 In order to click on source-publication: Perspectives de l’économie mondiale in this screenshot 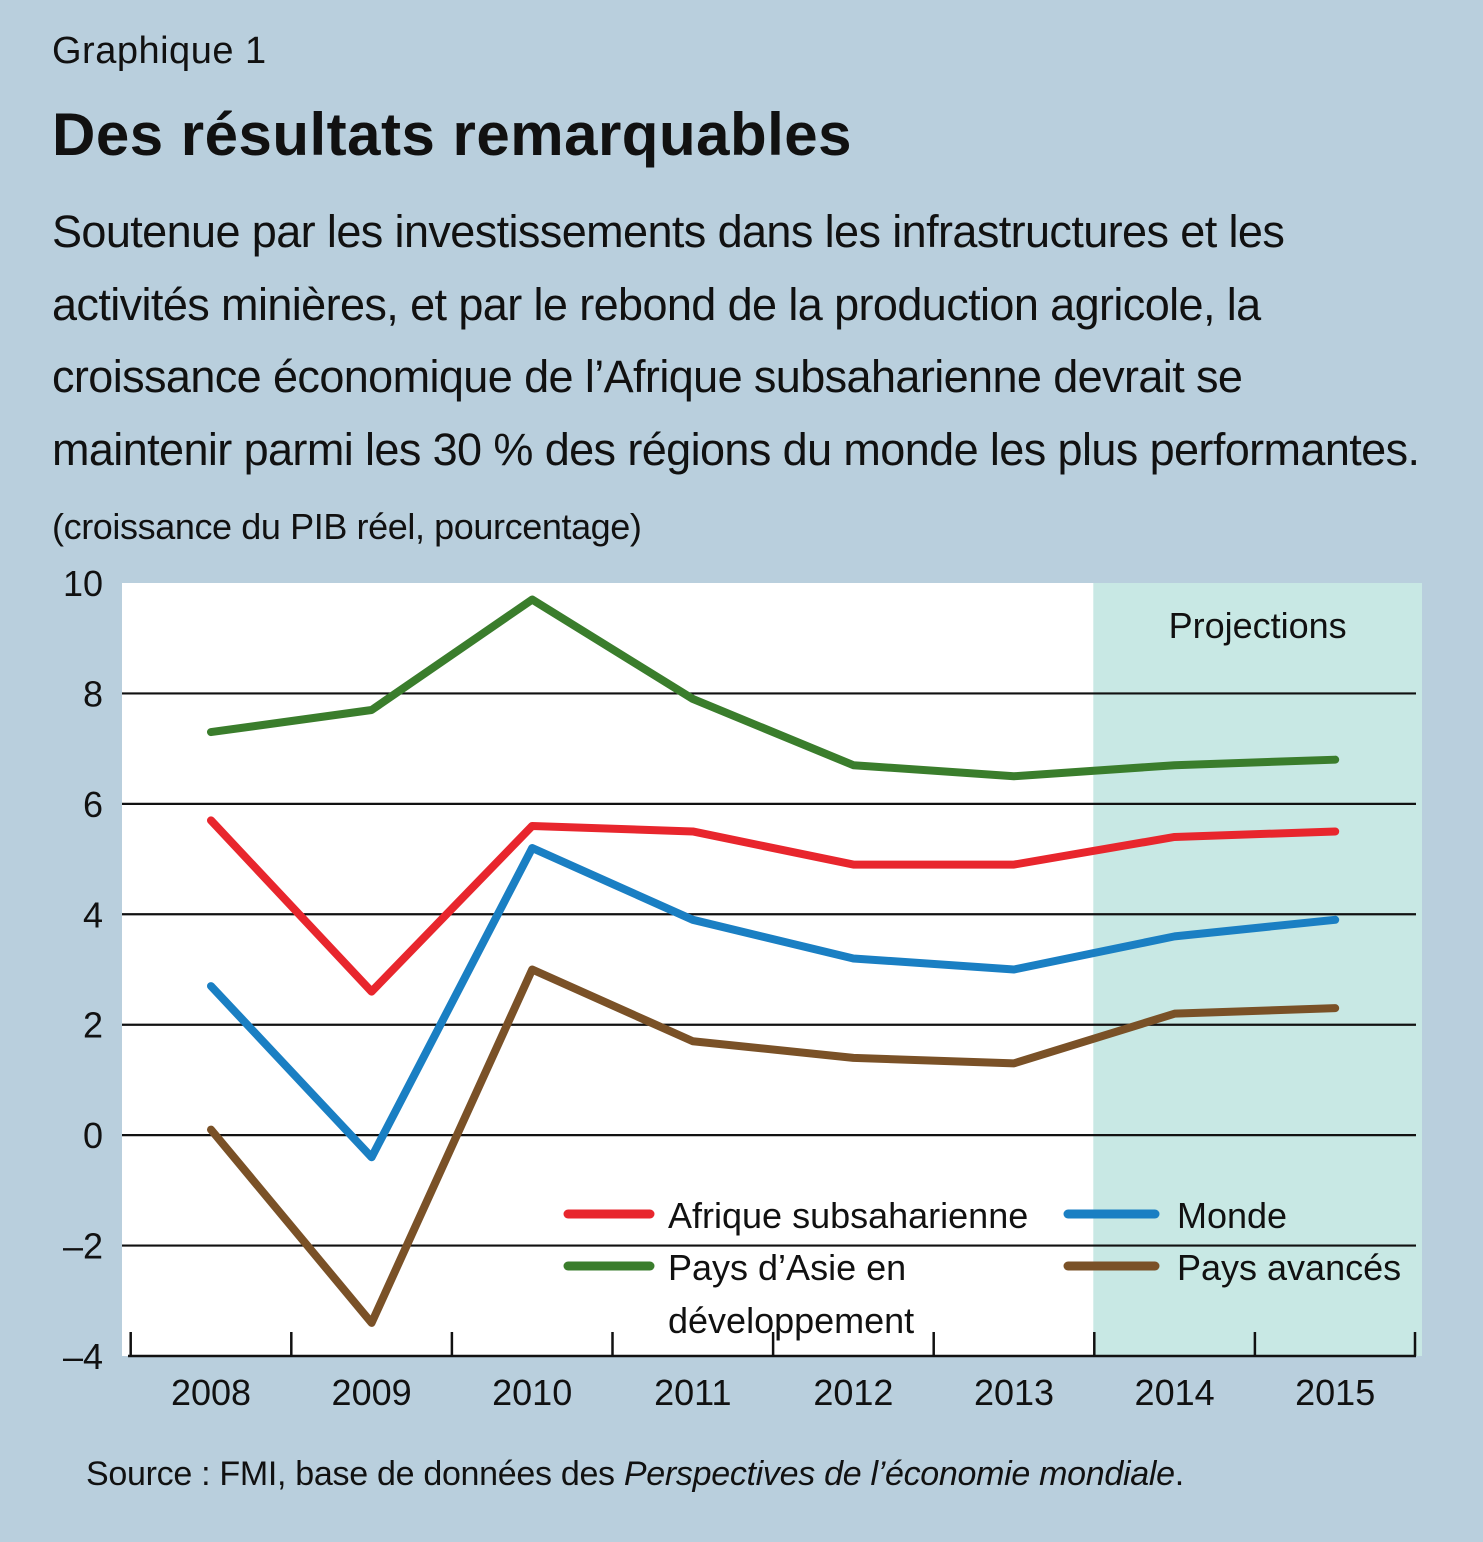, I will do `click(899, 1474)`.